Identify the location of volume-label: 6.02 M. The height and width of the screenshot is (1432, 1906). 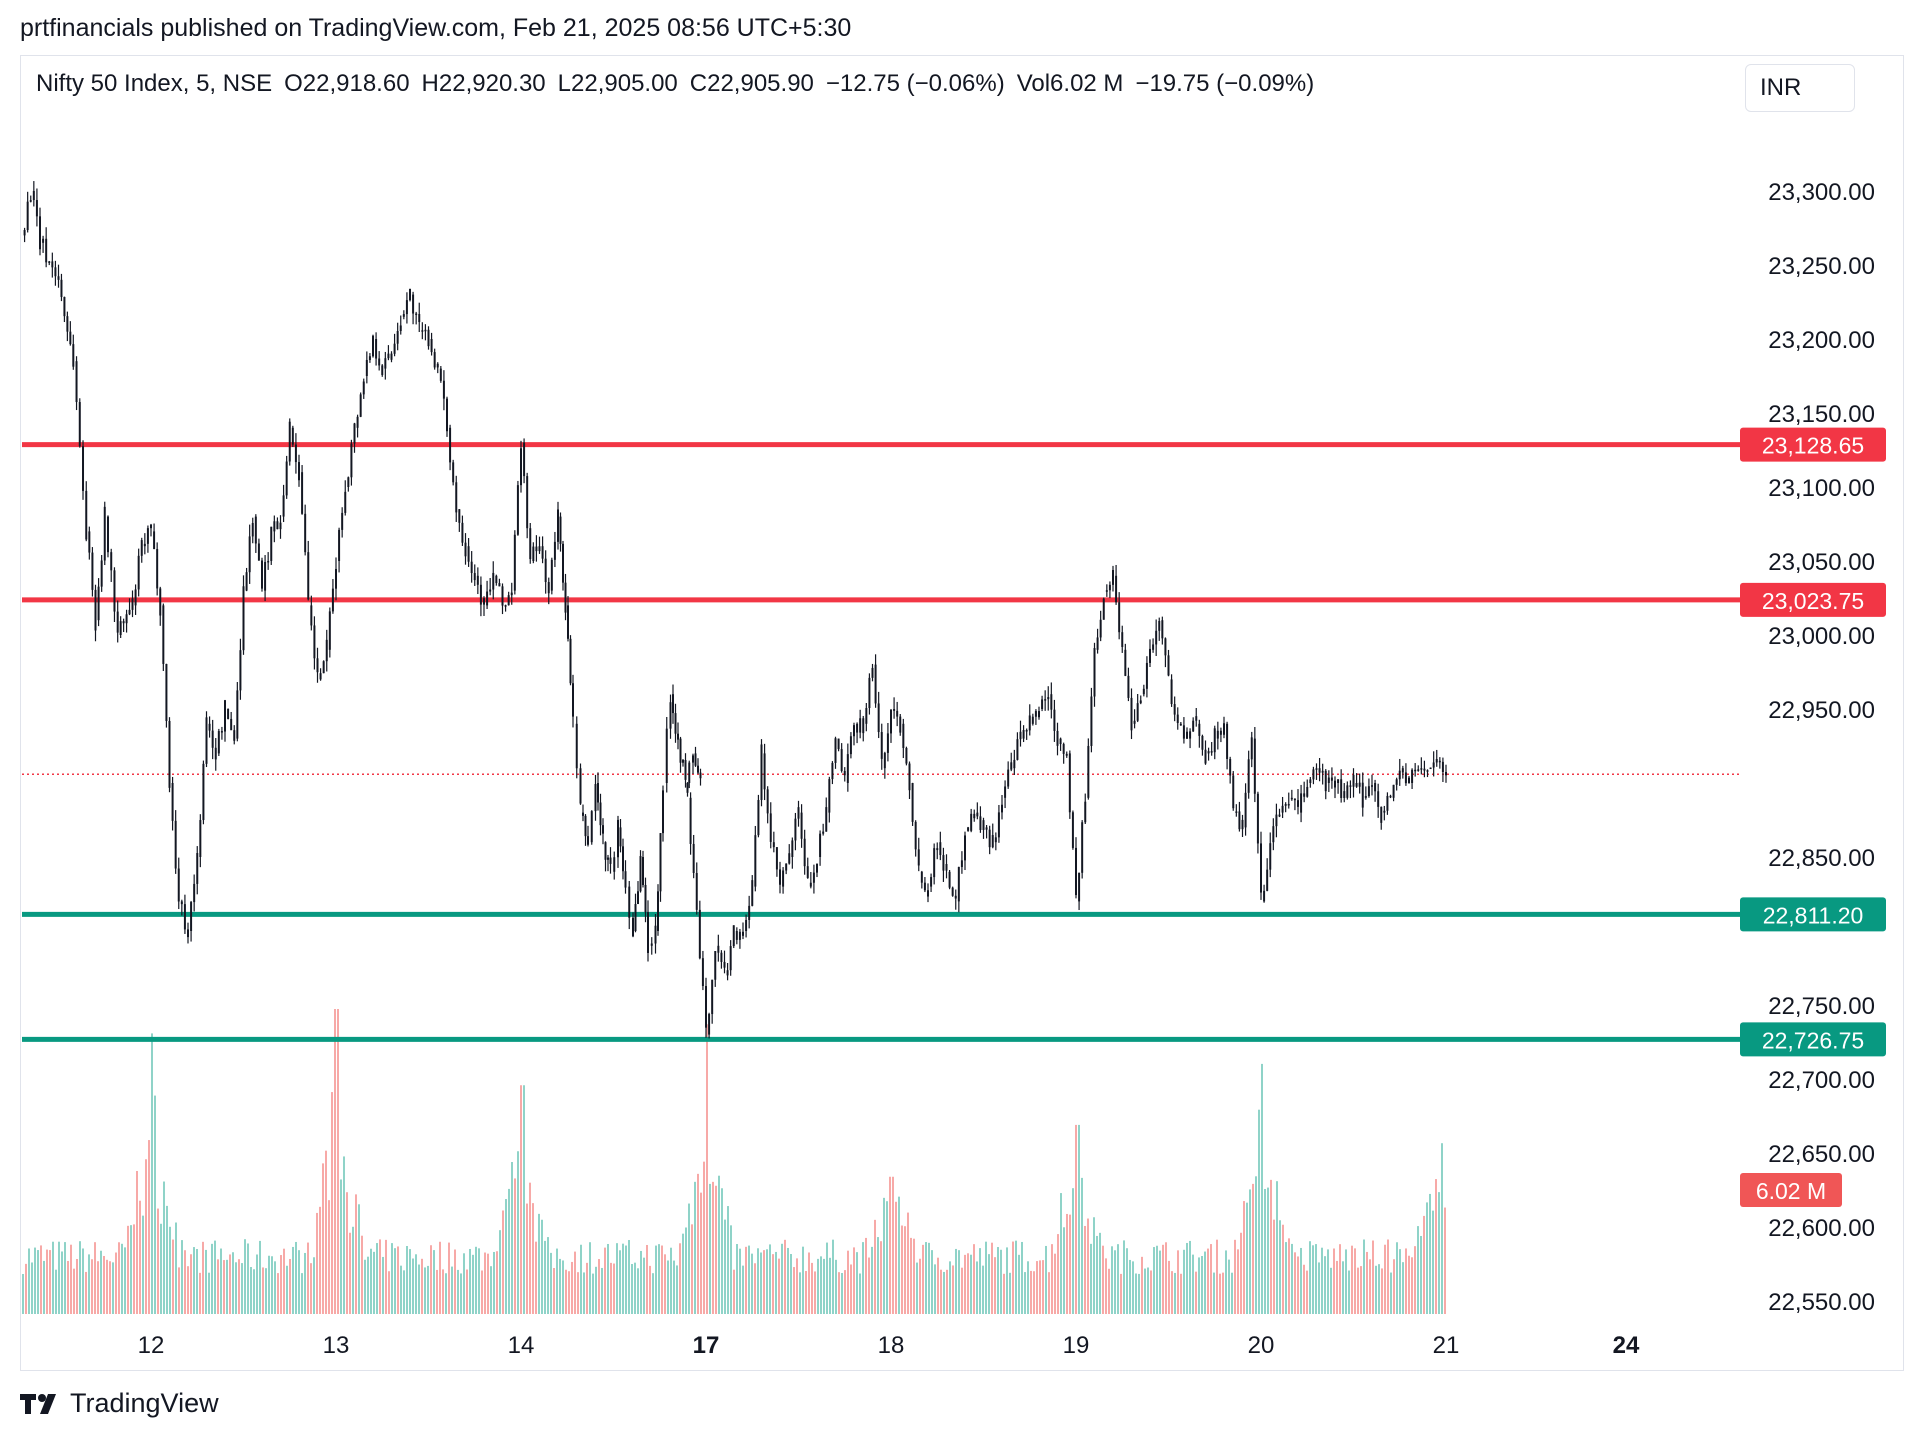
(1791, 1191).